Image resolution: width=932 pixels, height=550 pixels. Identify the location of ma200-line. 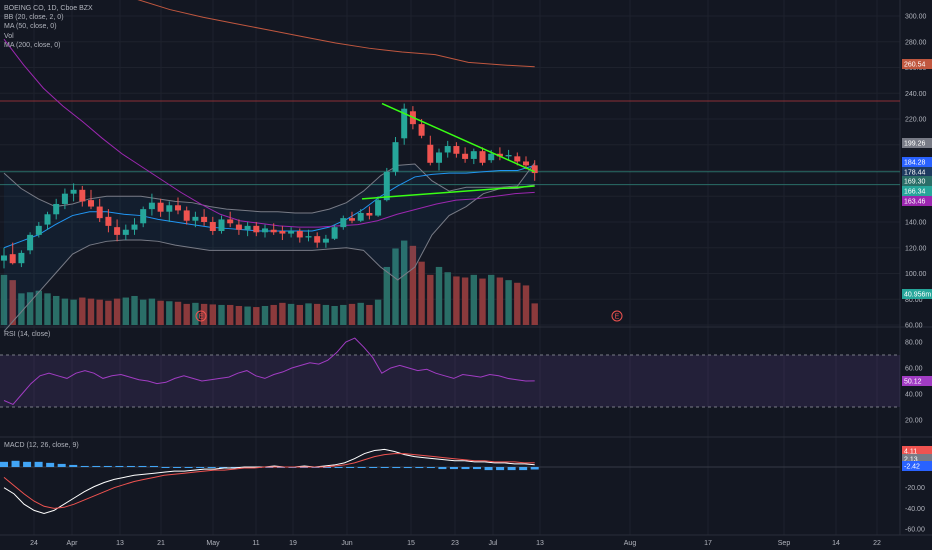
(336, 34).